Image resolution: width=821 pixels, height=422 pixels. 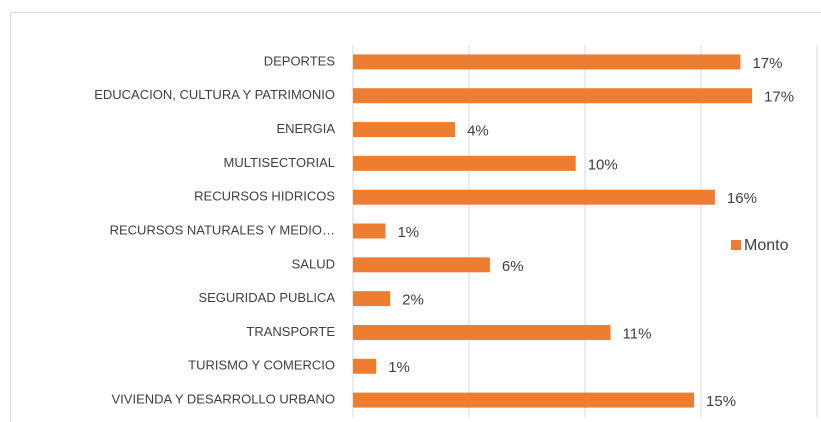 What do you see at coordinates (513, 266) in the screenshot?
I see `data-label: 6%` at bounding box center [513, 266].